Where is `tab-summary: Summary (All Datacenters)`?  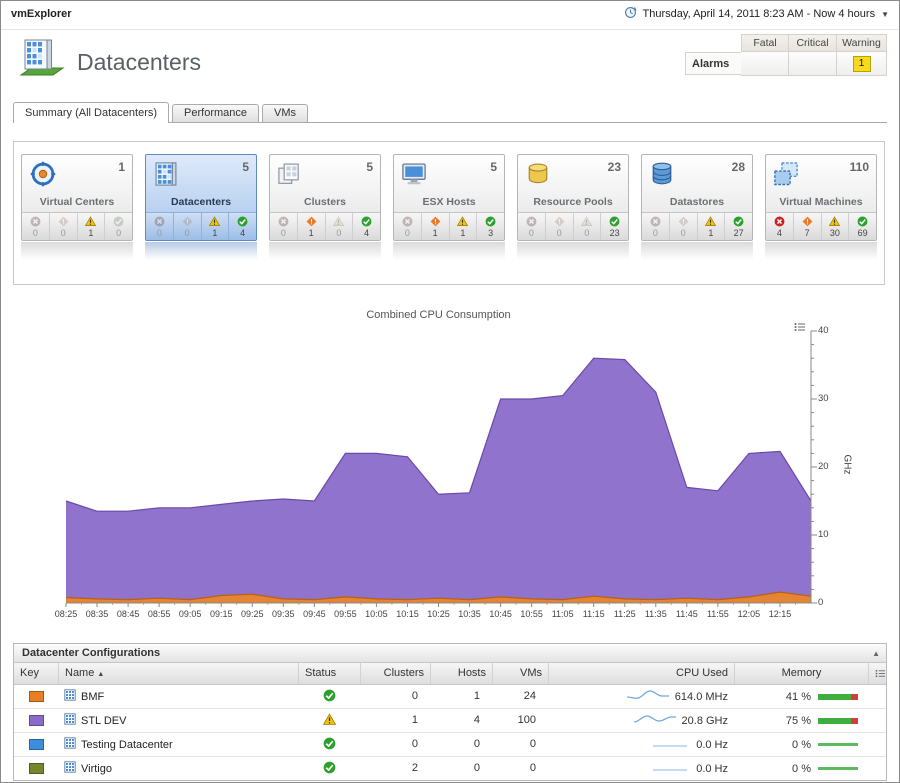 tab-summary: Summary (All Datacenters) is located at coordinates (91, 112).